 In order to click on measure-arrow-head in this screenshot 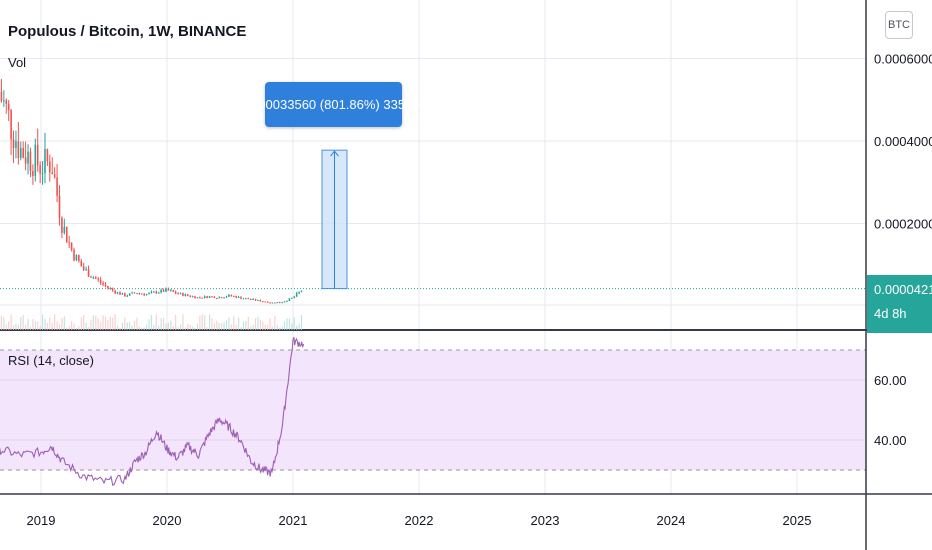, I will do `click(334, 153)`.